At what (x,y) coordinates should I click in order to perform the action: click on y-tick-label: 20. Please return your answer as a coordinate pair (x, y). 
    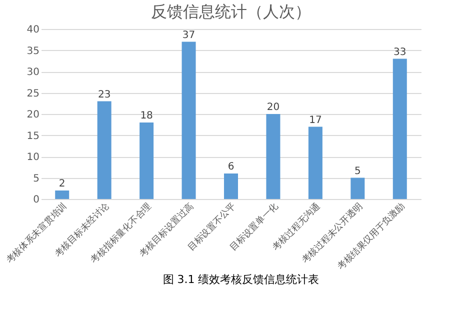
    Looking at the image, I should click on (33, 115).